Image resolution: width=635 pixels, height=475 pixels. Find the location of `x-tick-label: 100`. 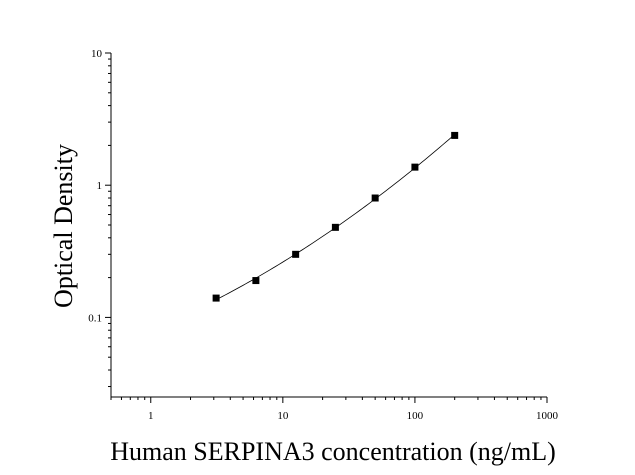

x-tick-label: 100 is located at coordinates (415, 416).